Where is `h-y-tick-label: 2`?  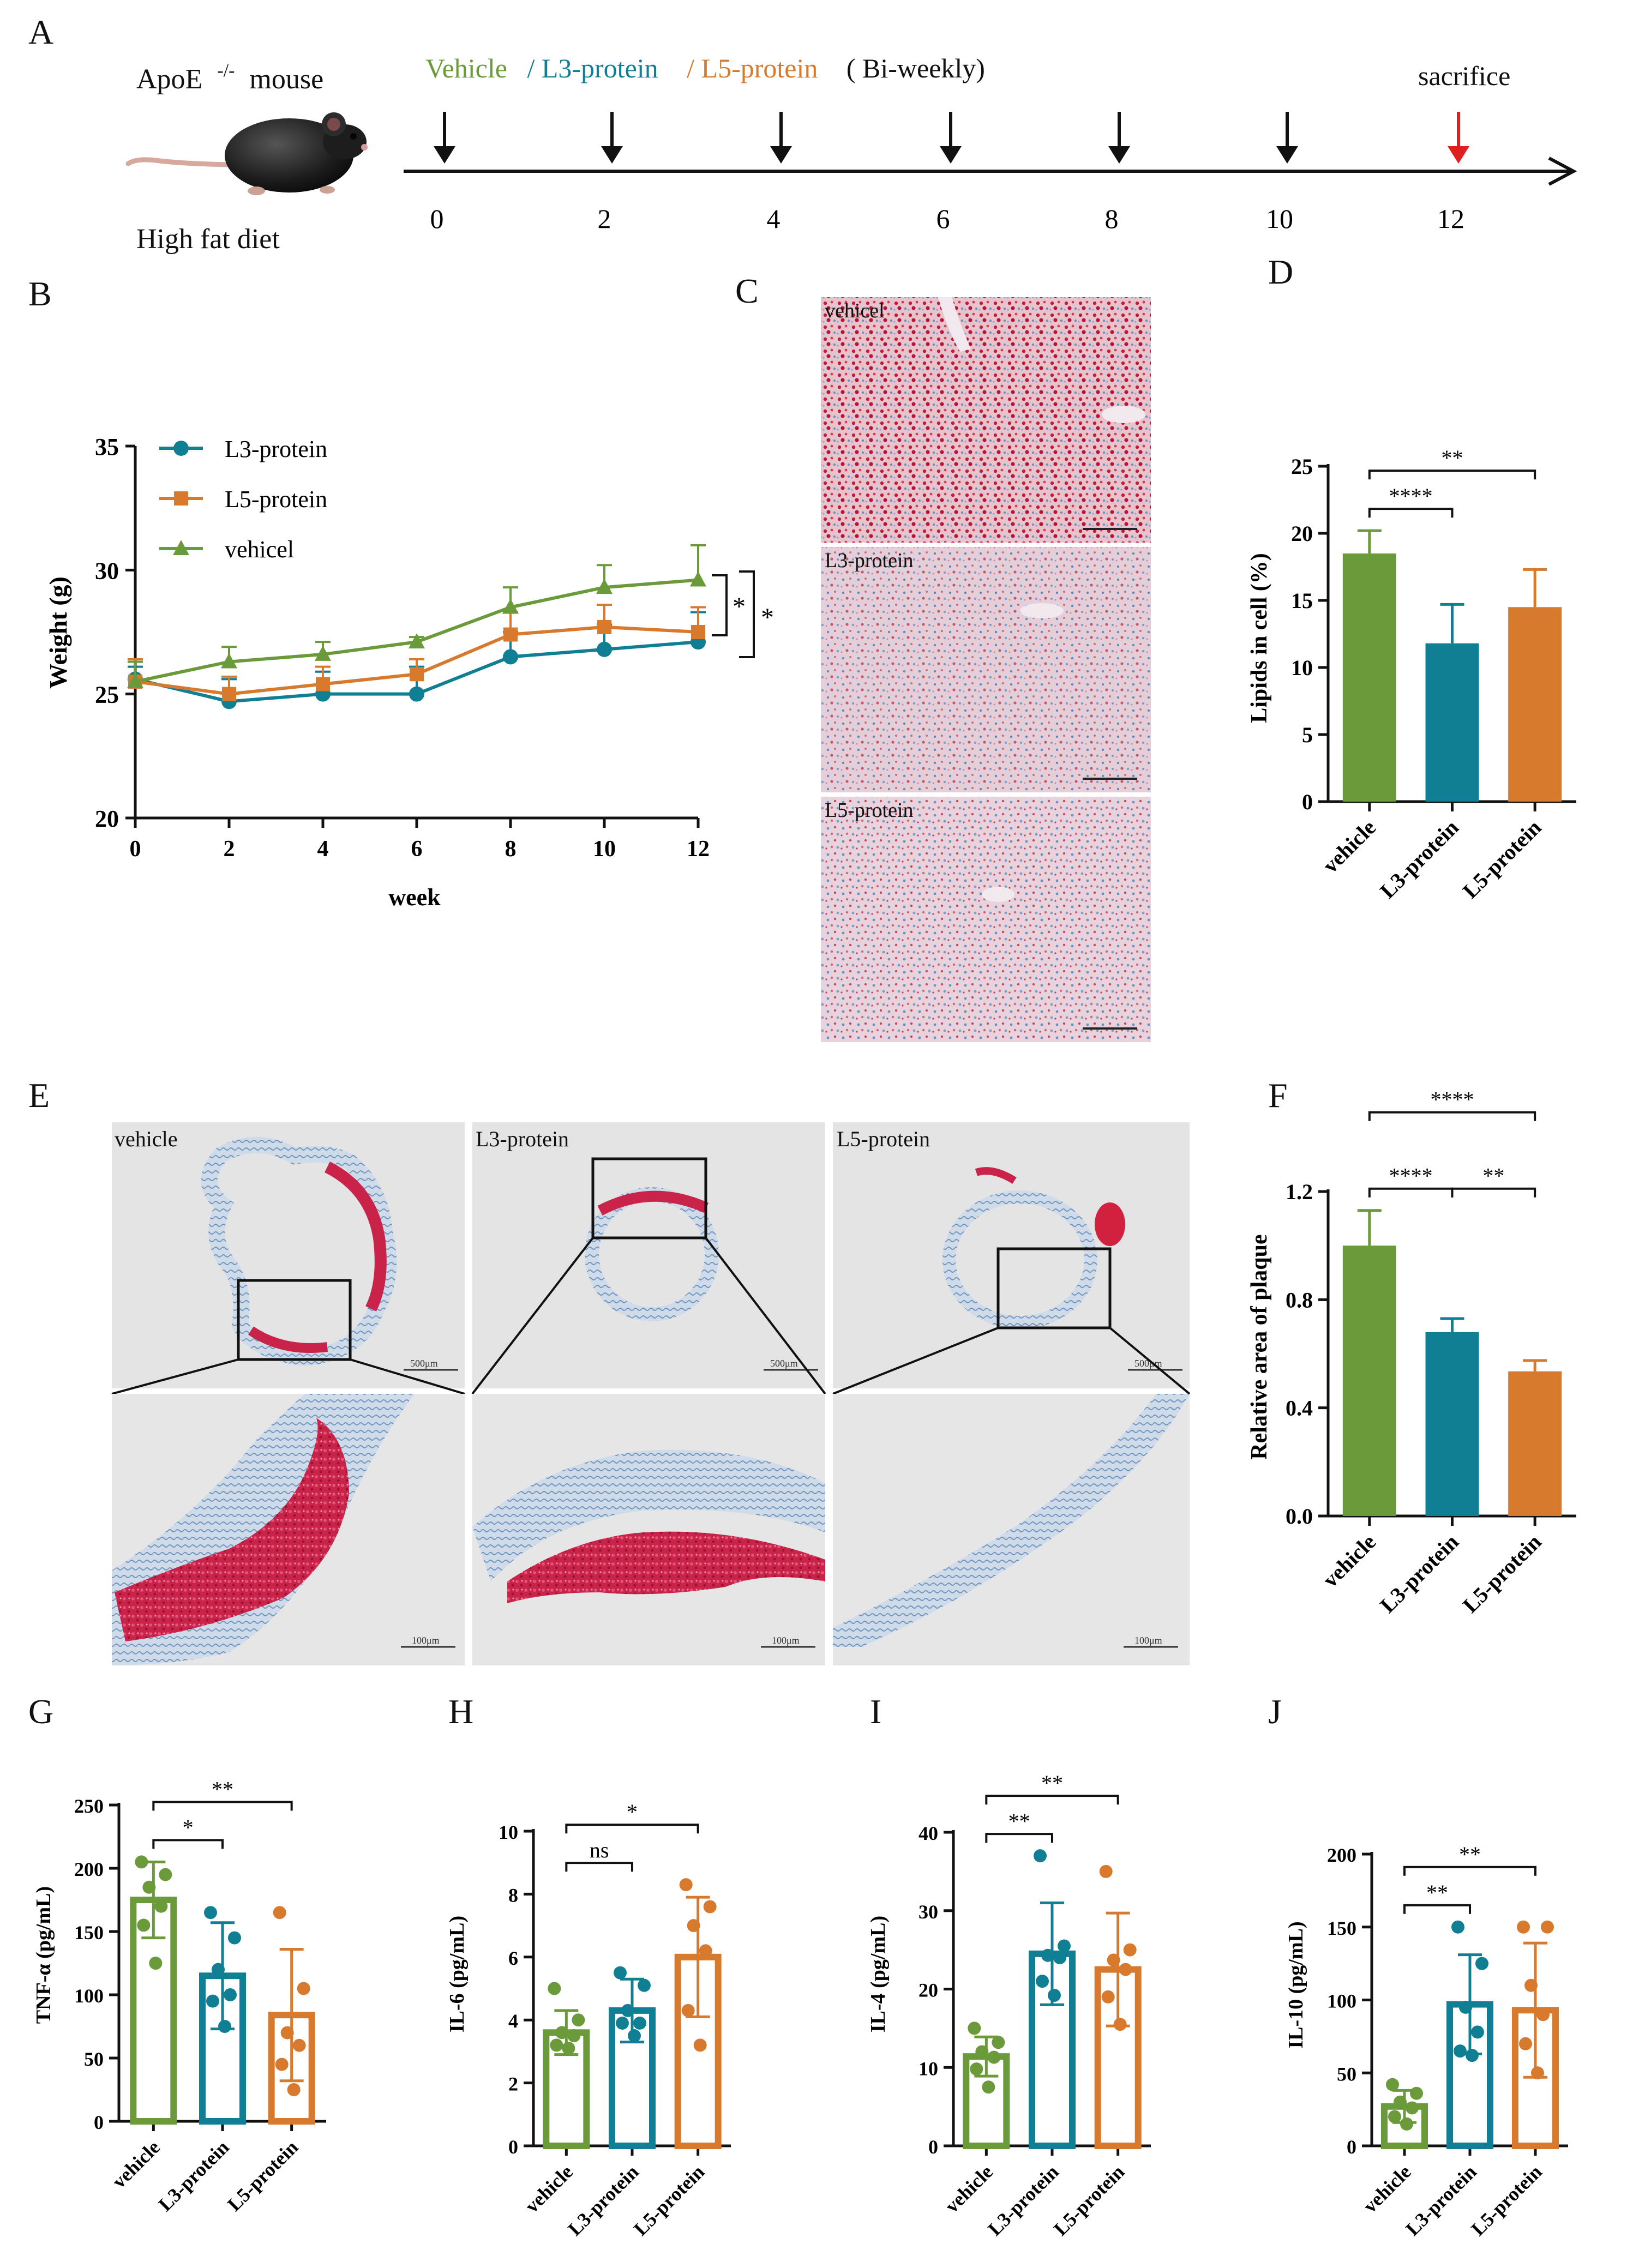 h-y-tick-label: 2 is located at coordinates (513, 2084).